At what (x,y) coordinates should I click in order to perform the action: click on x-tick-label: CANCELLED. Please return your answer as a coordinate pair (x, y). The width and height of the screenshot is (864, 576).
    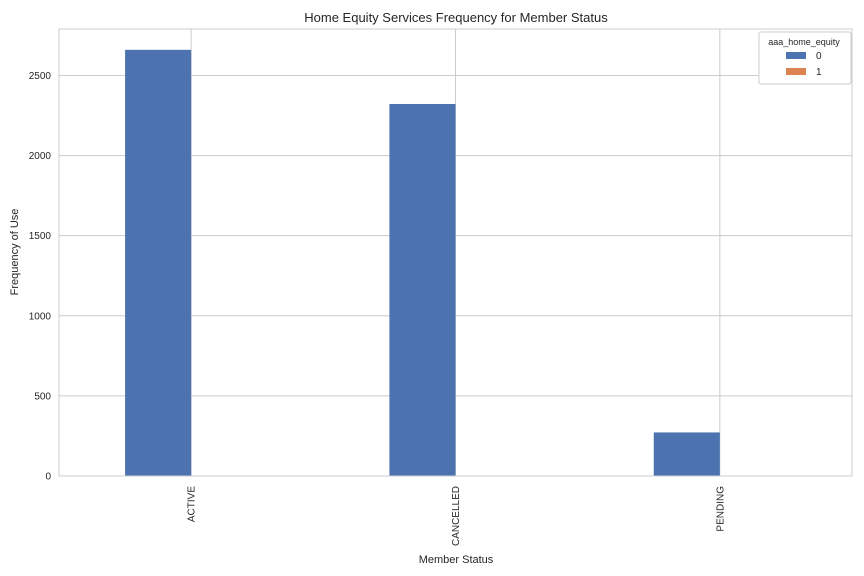
    Looking at the image, I should click on (456, 516).